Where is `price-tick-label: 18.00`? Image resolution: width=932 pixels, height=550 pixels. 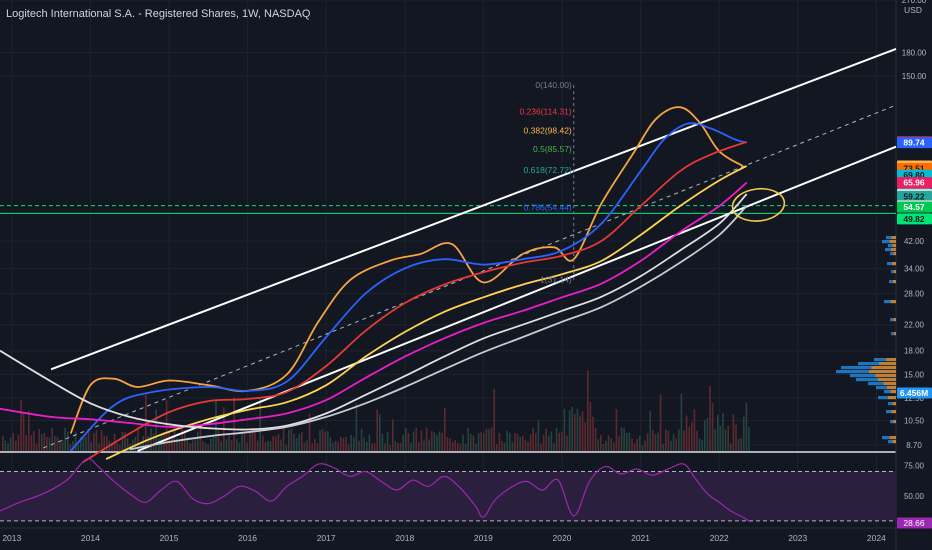 price-tick-label: 18.00 is located at coordinates (914, 351).